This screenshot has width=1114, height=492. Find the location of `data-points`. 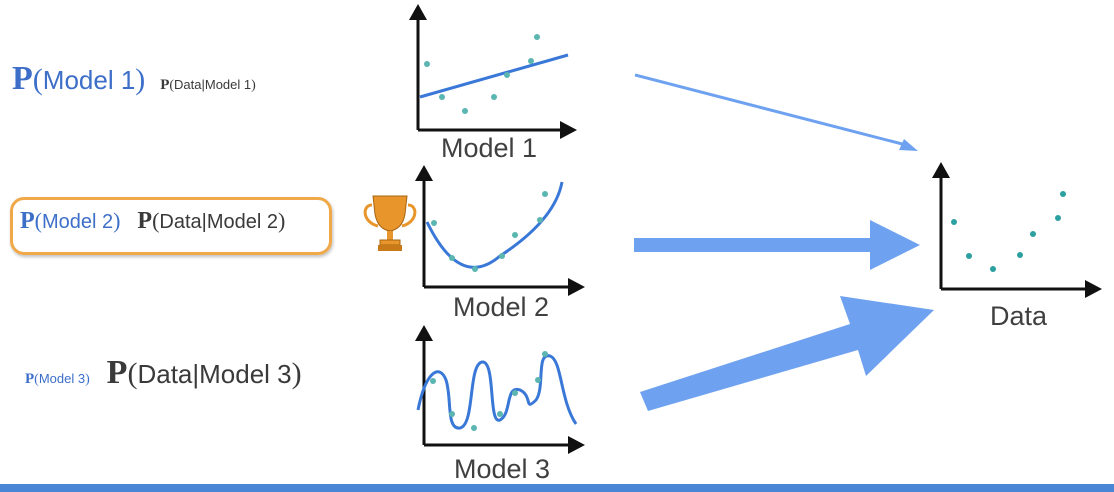

data-points is located at coordinates (1008, 231).